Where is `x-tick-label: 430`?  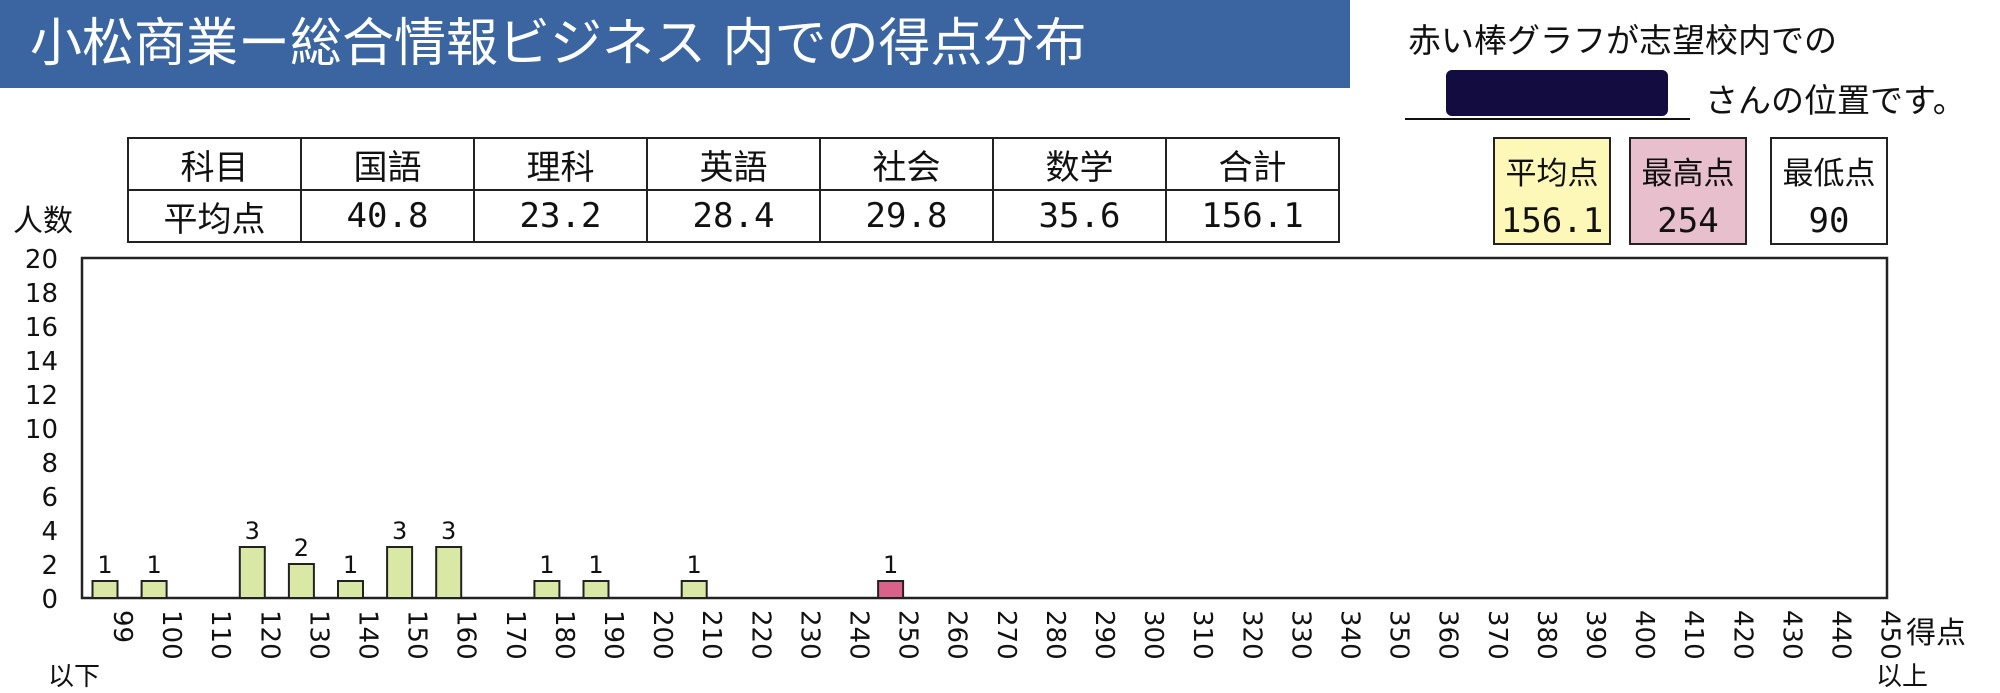 x-tick-label: 430 is located at coordinates (1791, 635).